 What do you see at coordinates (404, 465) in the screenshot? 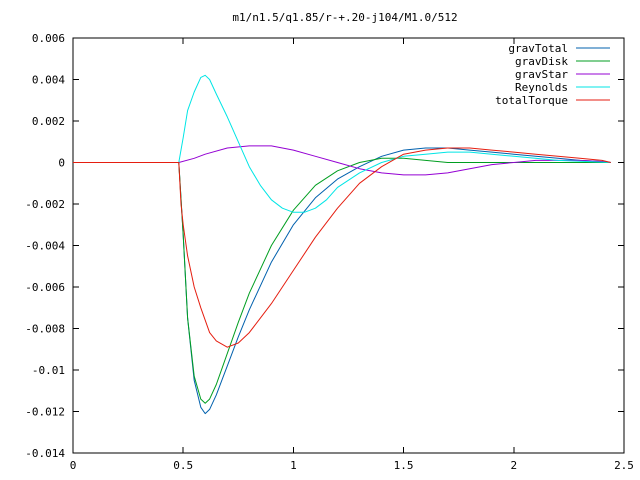
I see `x-tick-label: 1.5` at bounding box center [404, 465].